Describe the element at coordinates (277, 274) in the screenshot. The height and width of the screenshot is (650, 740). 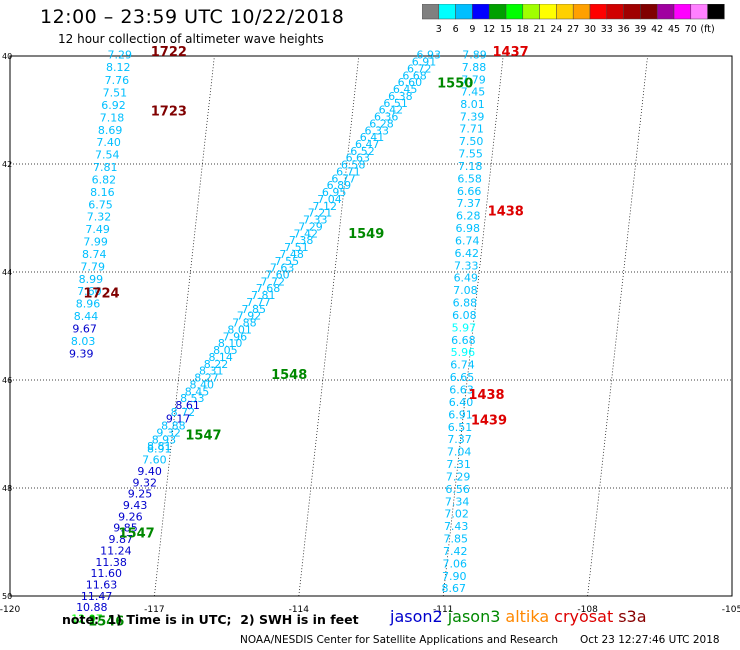
I see `swh-value-label: 7.60` at that location.